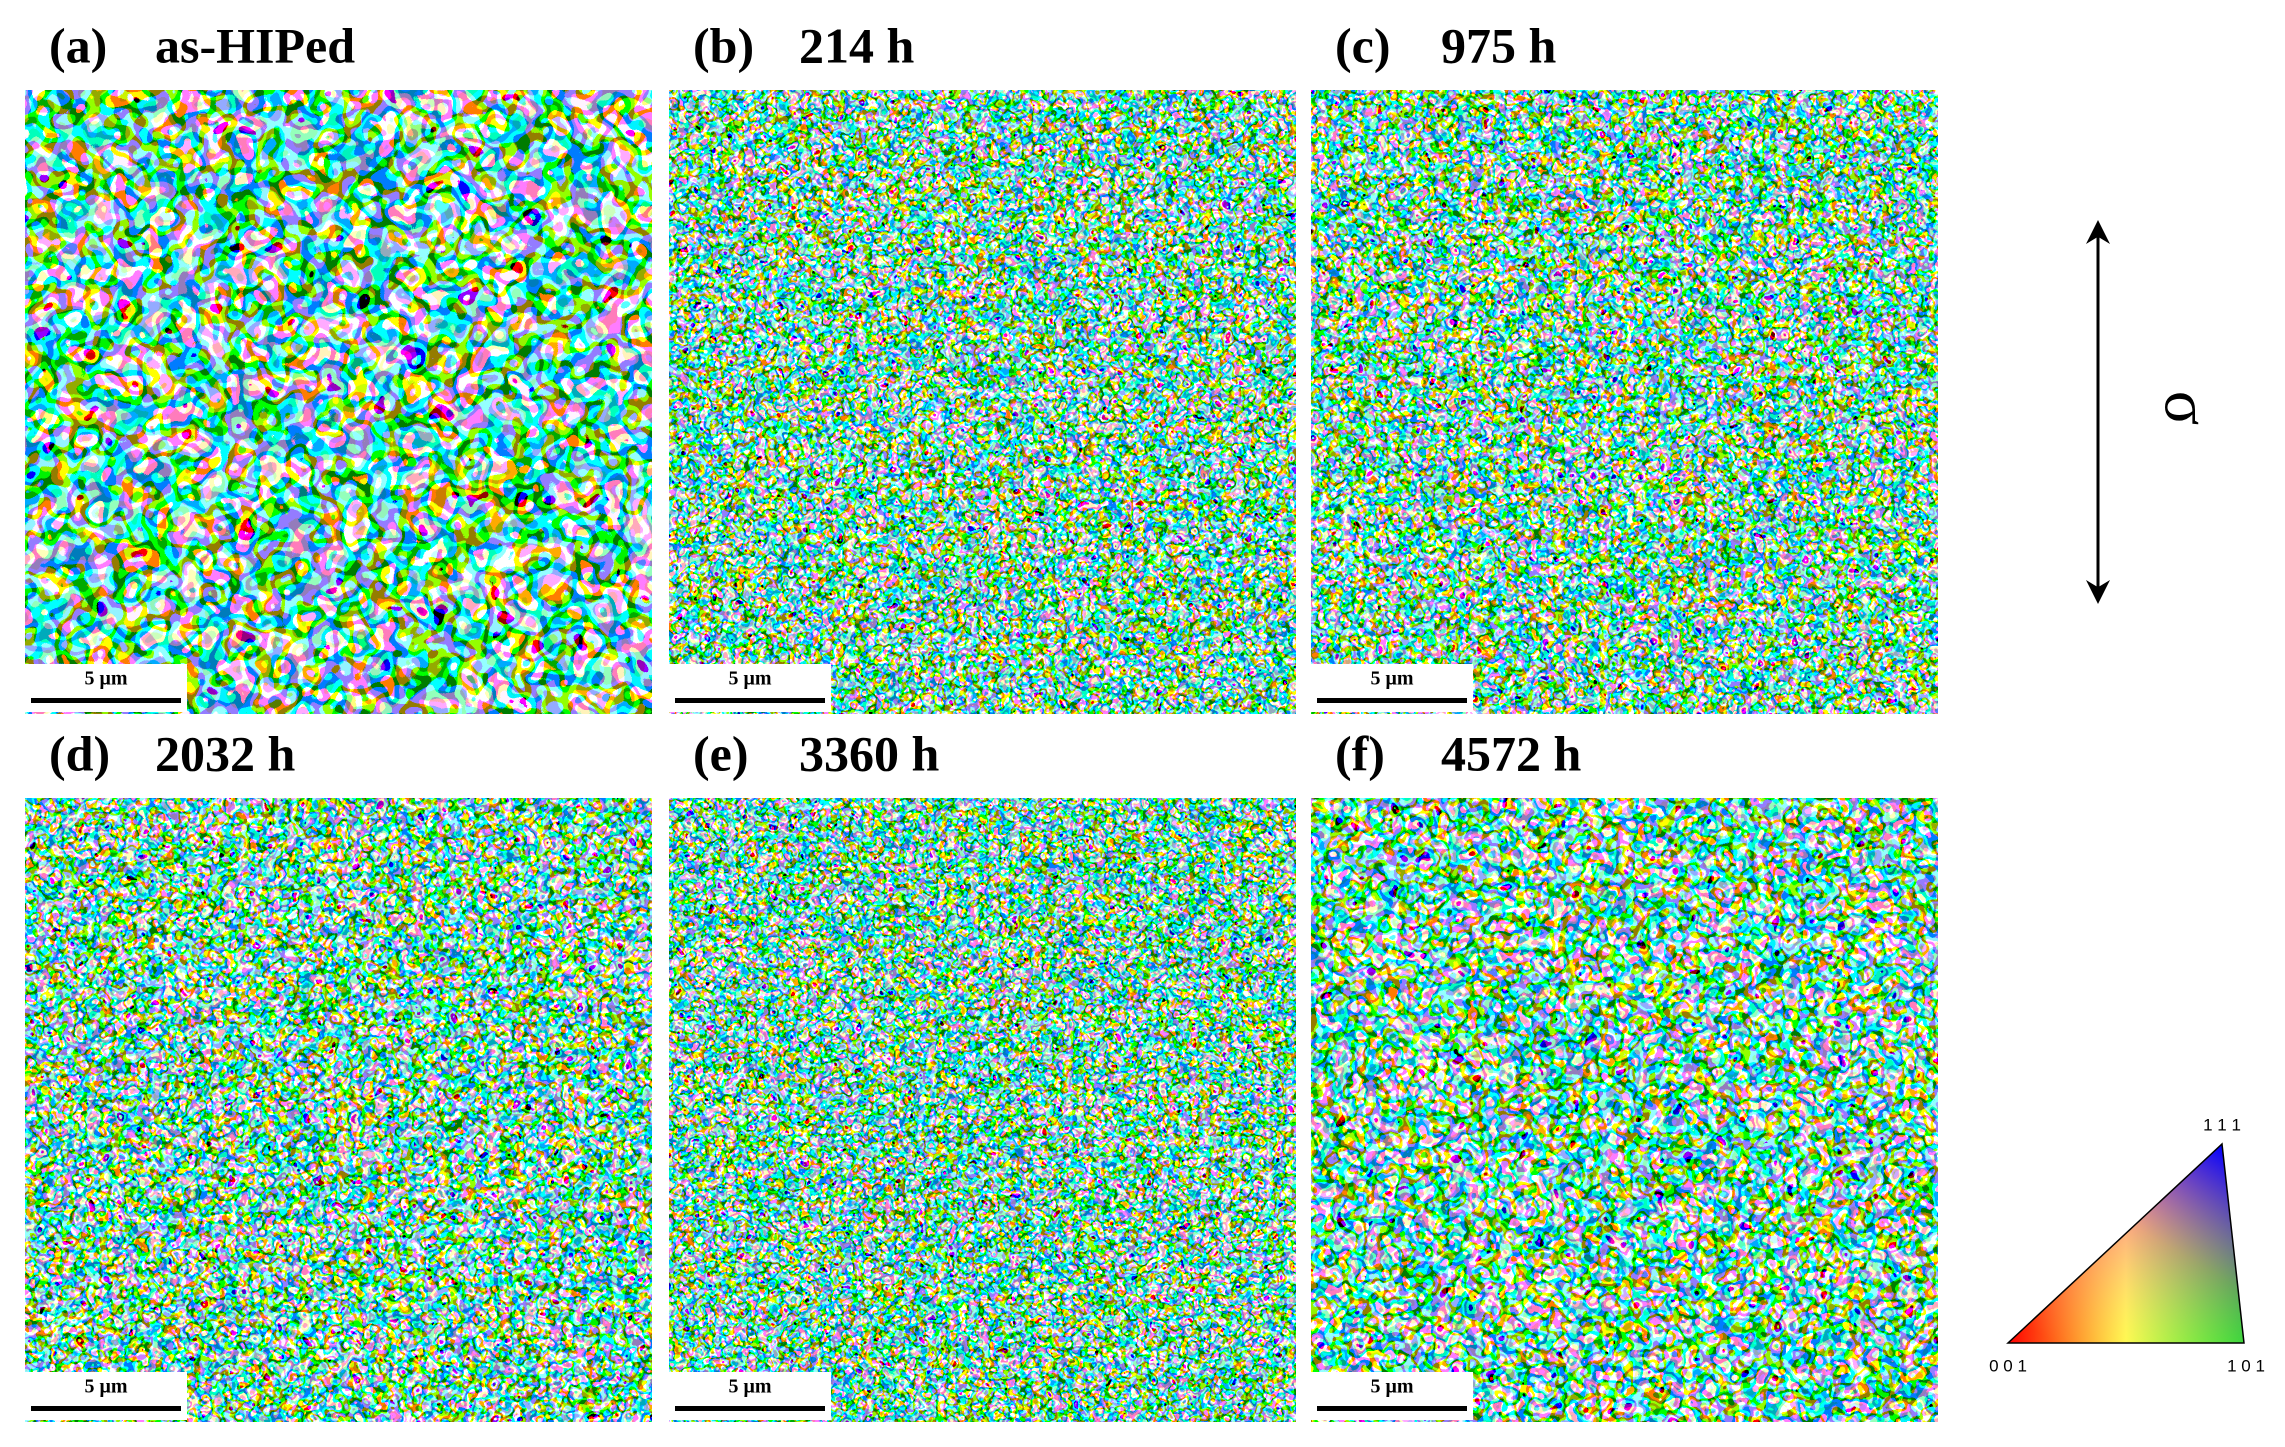 This screenshot has width=2285, height=1447. I want to click on panel-title: 214 h, so click(857, 45).